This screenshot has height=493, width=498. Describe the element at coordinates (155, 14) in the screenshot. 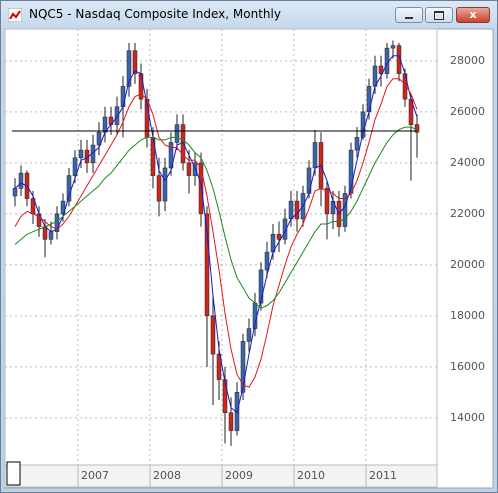

I see `window-title: NQC5 - Nasdaq Composite Index, Monthly` at that location.